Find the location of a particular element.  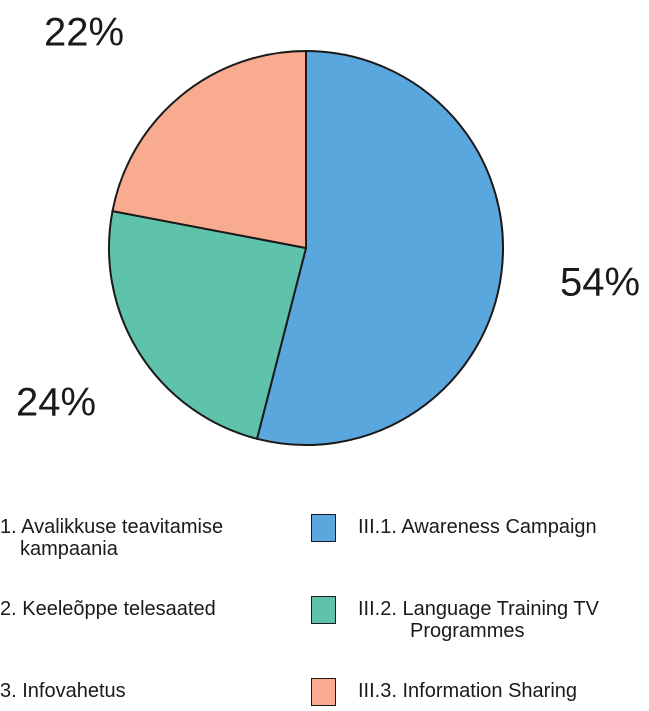

legend-label: III.3. Information Sharing is located at coordinates (468, 691).